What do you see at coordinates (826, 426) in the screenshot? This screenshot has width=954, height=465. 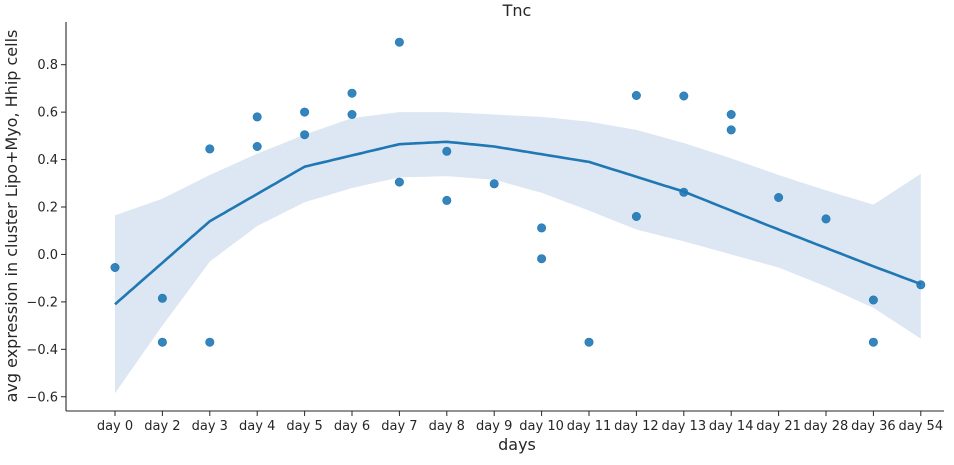 I see `x-tick-label: day 28` at bounding box center [826, 426].